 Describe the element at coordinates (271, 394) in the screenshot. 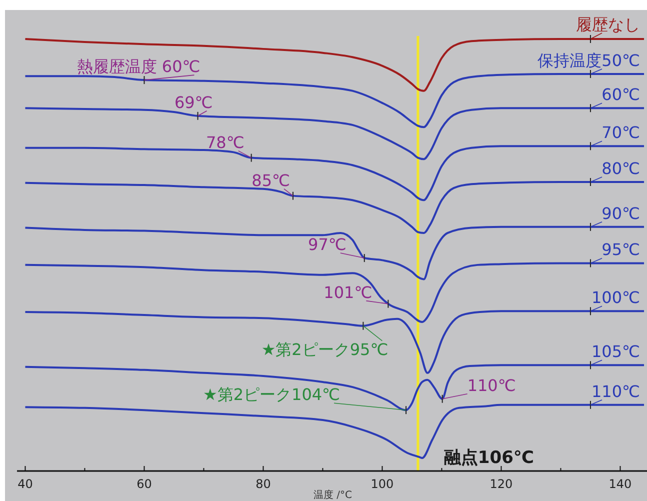

I see `annotation: ★第2ピーク104℃` at that location.